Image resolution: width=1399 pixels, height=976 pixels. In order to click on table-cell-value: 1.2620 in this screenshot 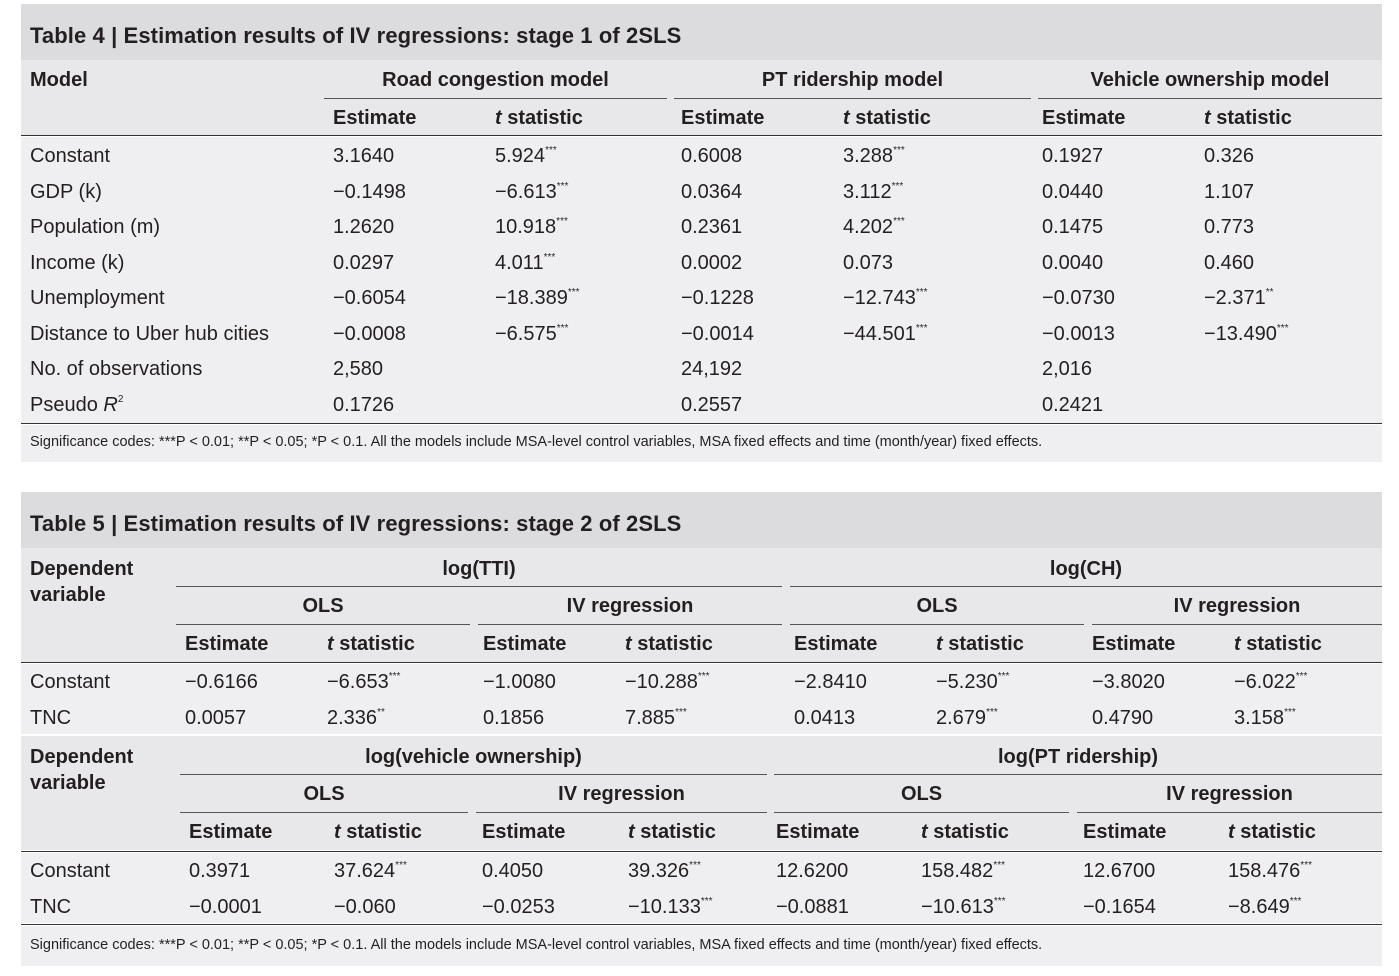, I will do `click(364, 227)`.